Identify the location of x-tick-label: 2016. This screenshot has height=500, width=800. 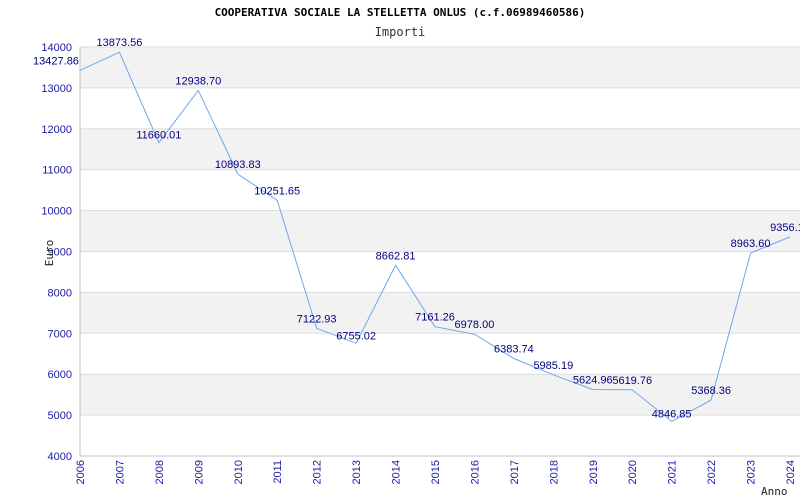
(475, 472).